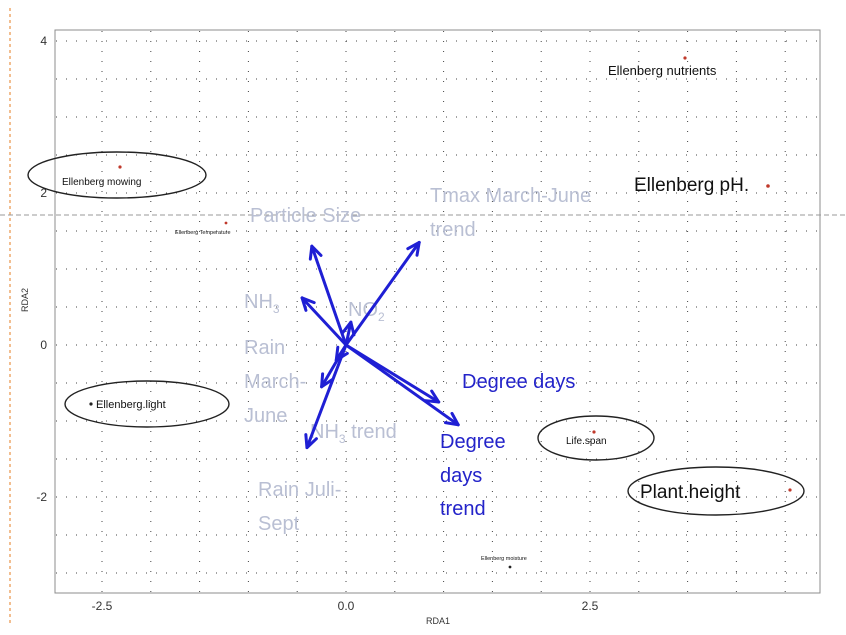 The height and width of the screenshot is (635, 846). Describe the element at coordinates (41, 497) in the screenshot. I see `y-tick-label: -2` at that location.